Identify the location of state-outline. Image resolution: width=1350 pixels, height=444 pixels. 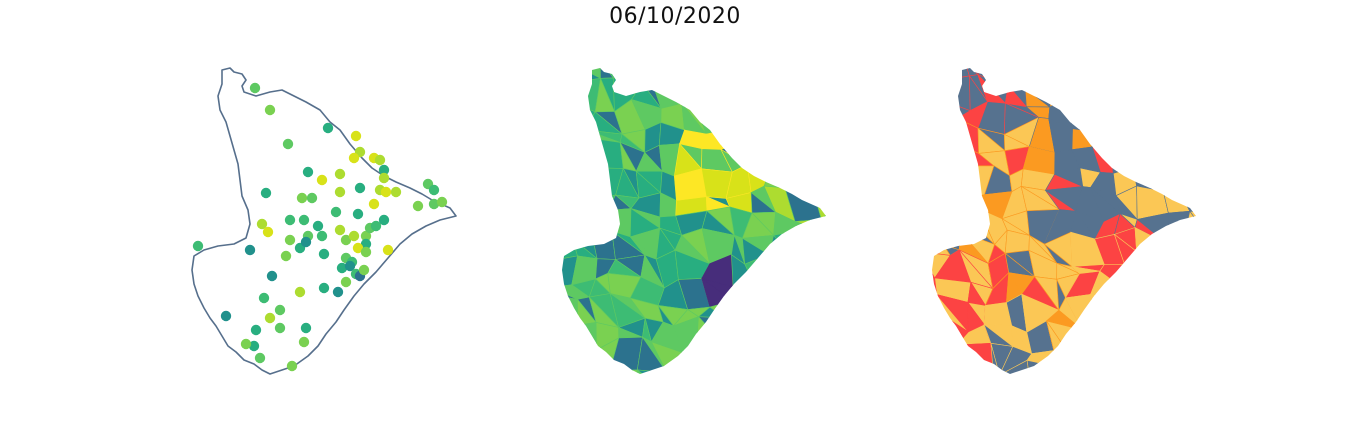
(324, 221).